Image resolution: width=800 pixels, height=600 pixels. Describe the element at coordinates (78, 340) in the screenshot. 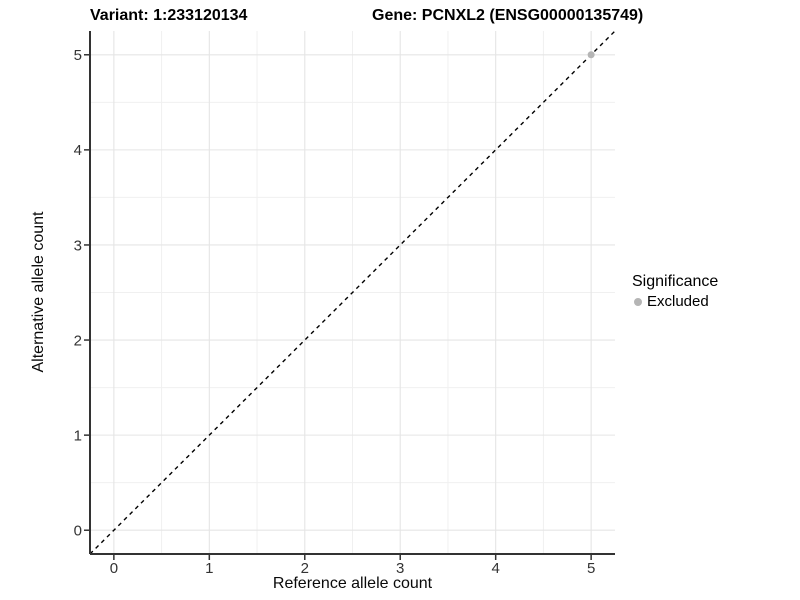

I see `y-tick-label: 2` at that location.